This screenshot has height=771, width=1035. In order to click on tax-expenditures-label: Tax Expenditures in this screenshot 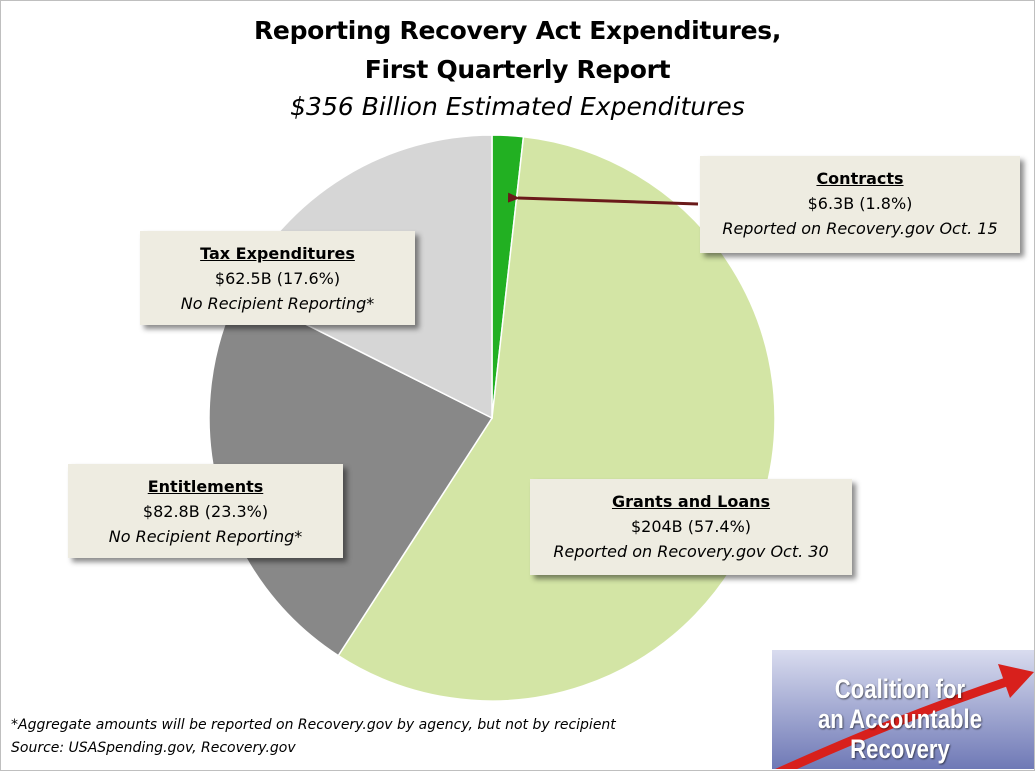, I will do `click(277, 253)`.